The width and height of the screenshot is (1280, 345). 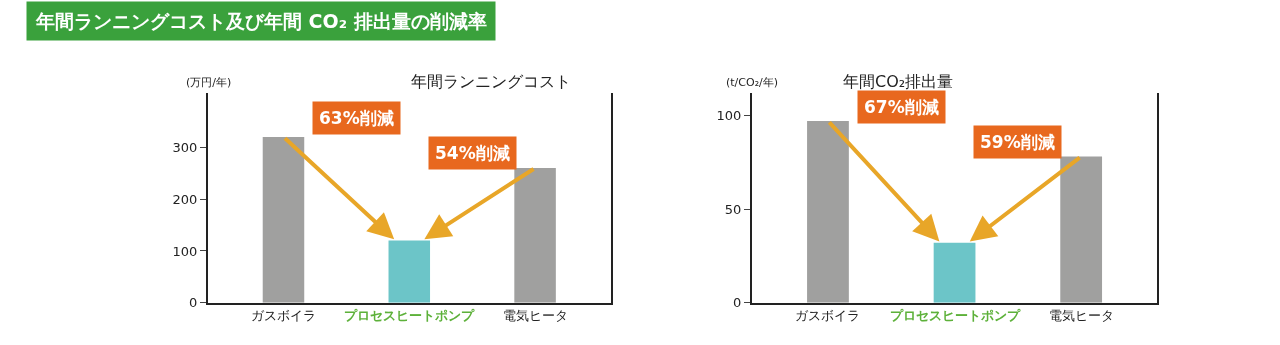 What do you see at coordinates (185, 199) in the screenshot?
I see `y-tick-label: 200` at bounding box center [185, 199].